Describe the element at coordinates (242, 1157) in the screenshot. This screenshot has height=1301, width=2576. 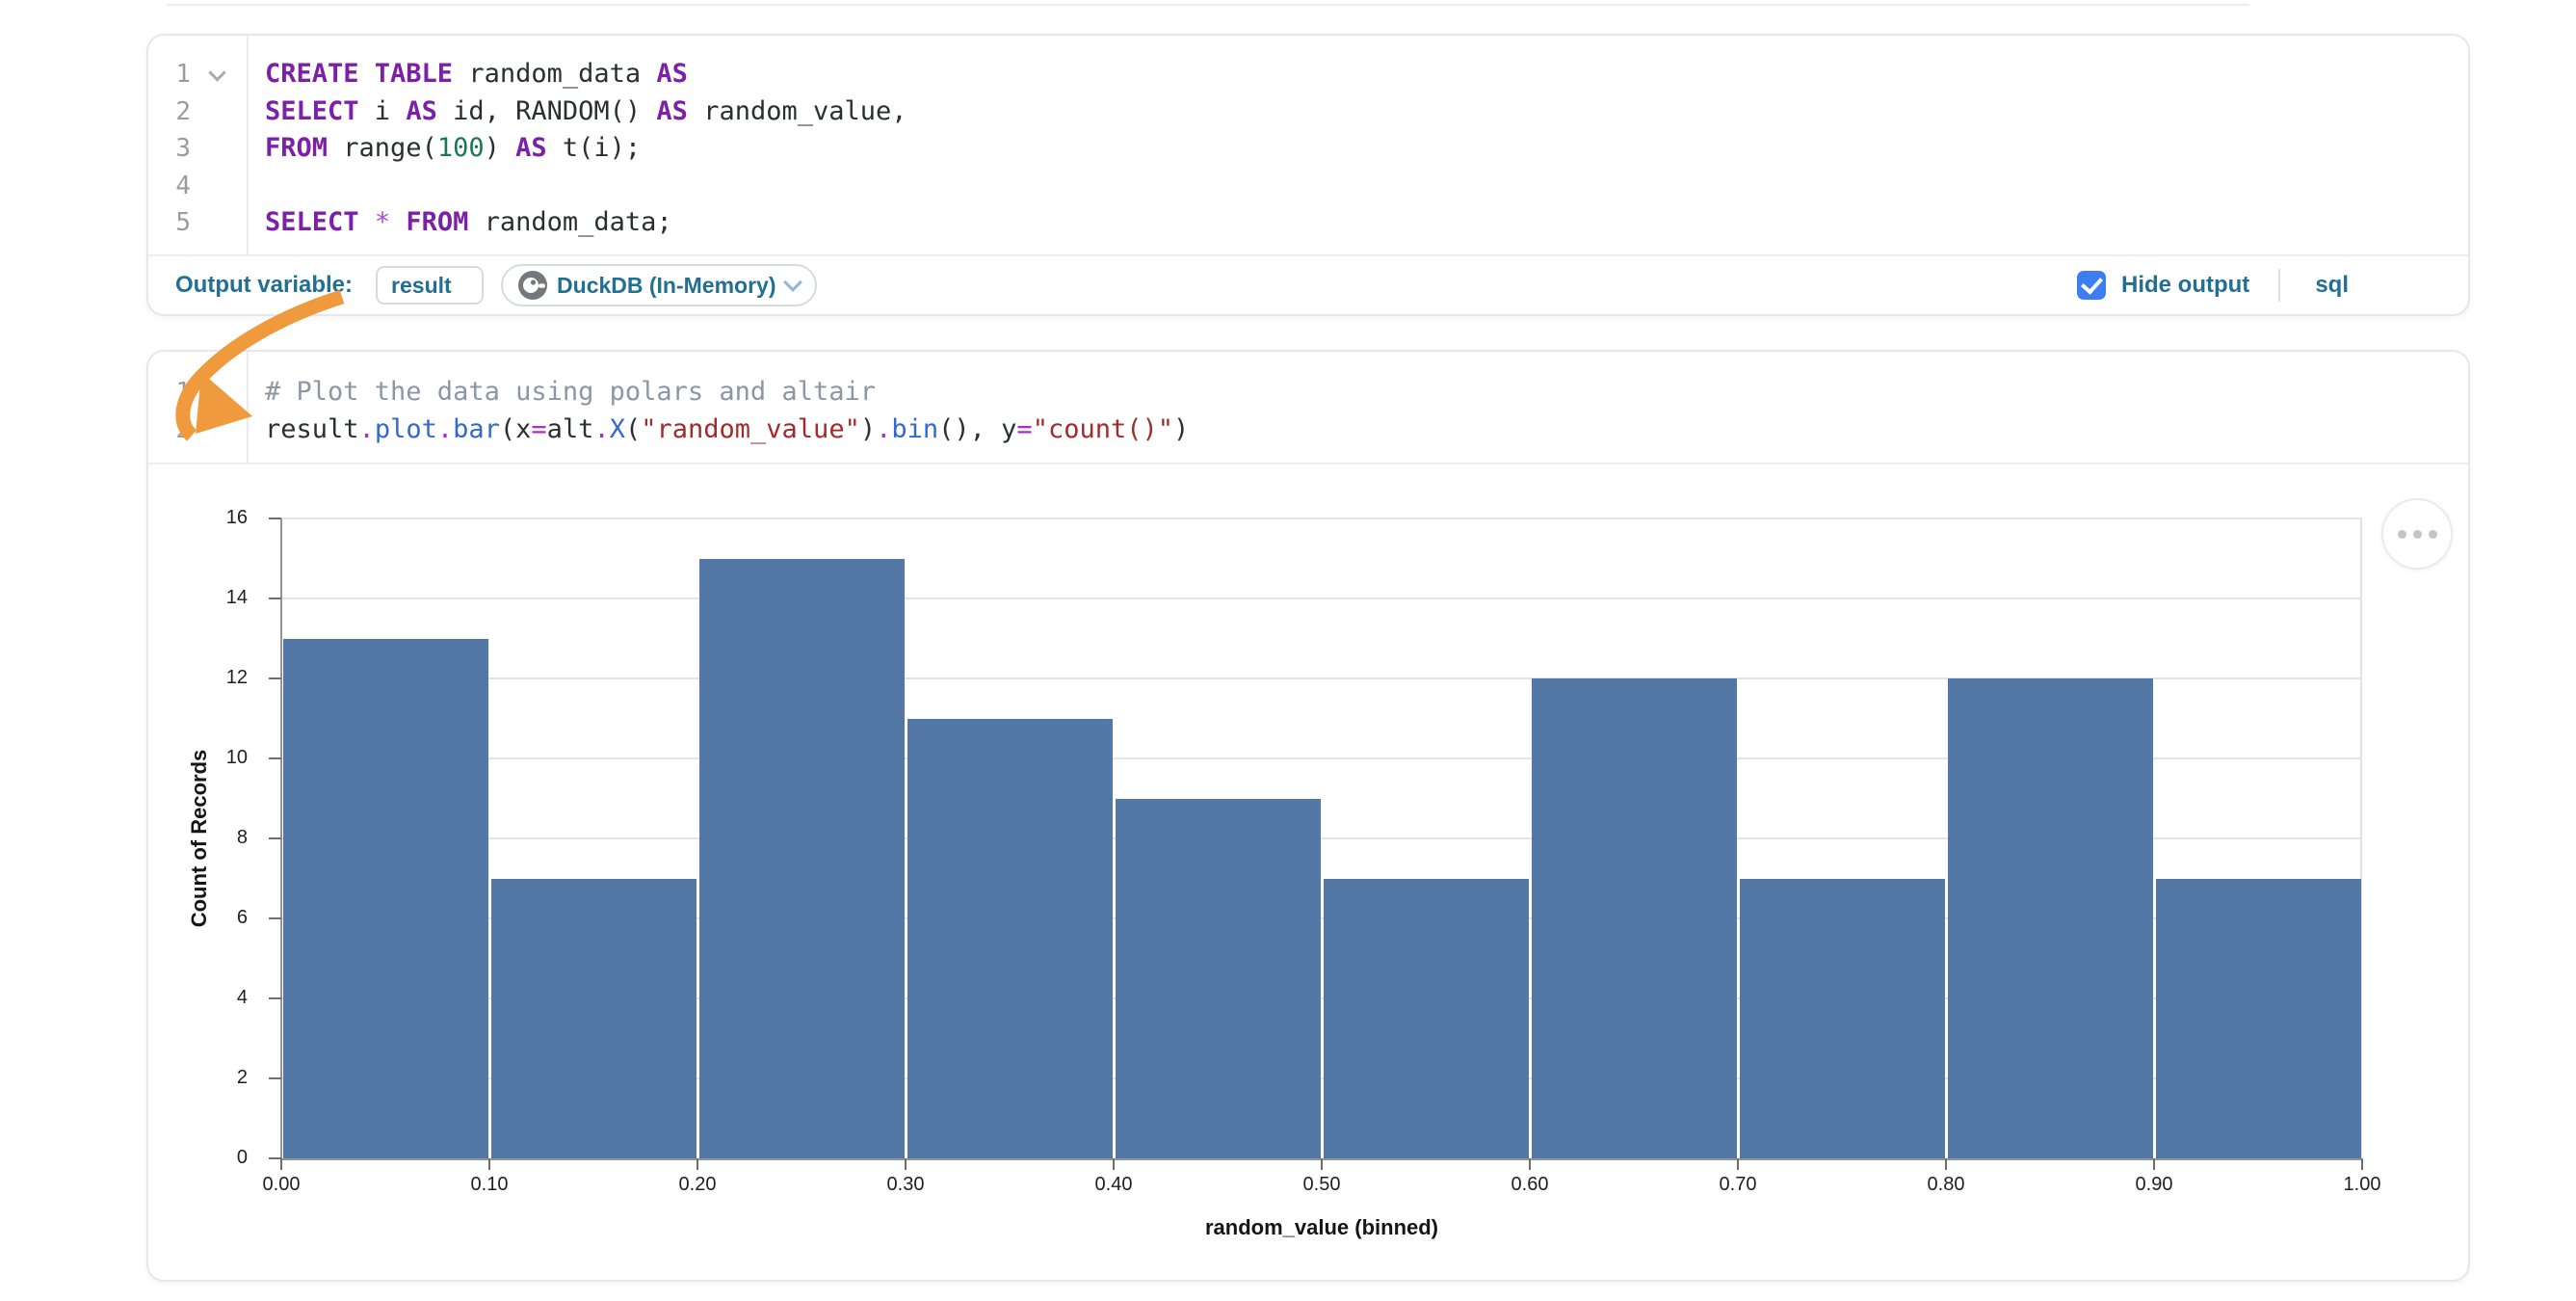
I see `y-tick-label-0: 0` at that location.